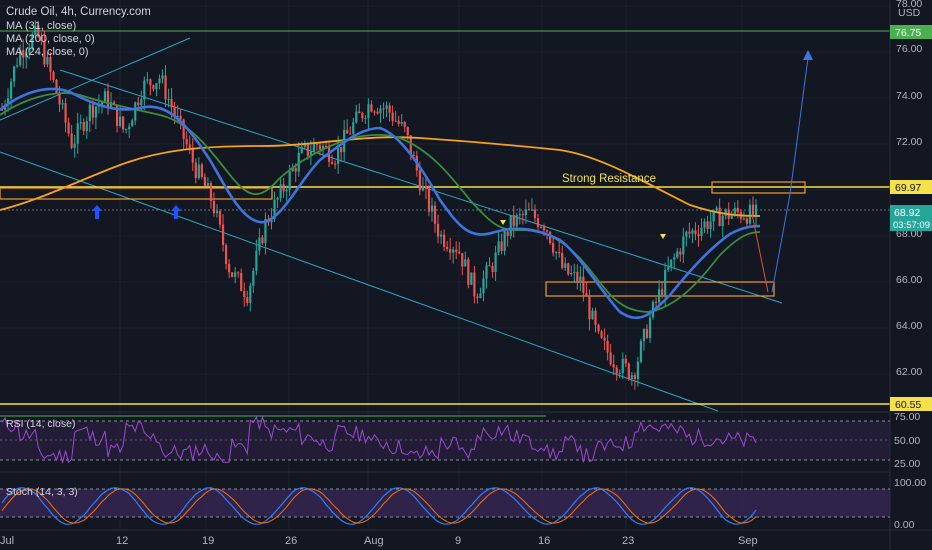 The width and height of the screenshot is (932, 550). I want to click on rsi-panel: 75.00 50.00 25.00, so click(460, 440).